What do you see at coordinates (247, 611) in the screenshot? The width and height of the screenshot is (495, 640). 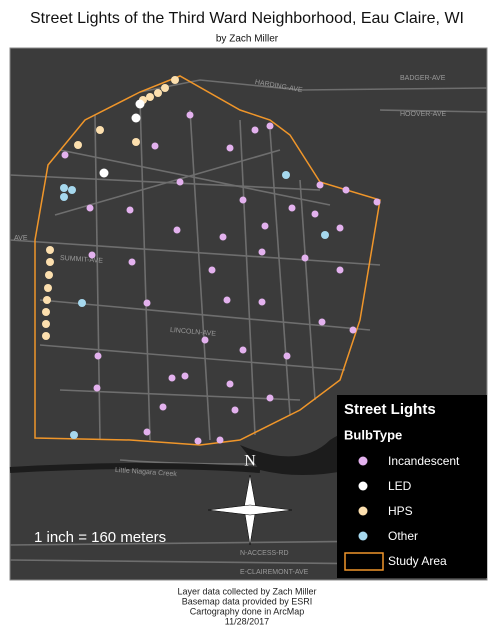 I see `credit: Cartography done in ArcMap` at bounding box center [247, 611].